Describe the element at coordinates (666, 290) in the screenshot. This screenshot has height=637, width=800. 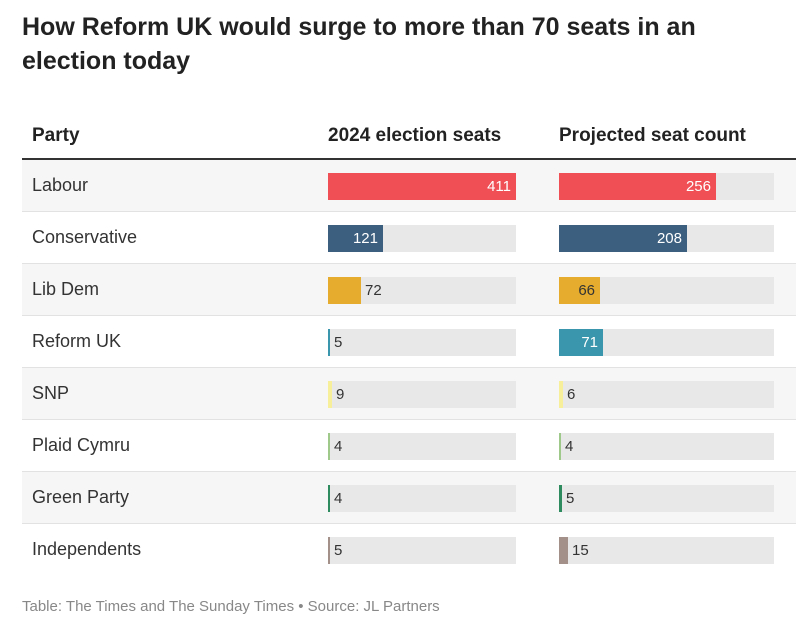
I see `bar-projected-seats-track: 66` at that location.